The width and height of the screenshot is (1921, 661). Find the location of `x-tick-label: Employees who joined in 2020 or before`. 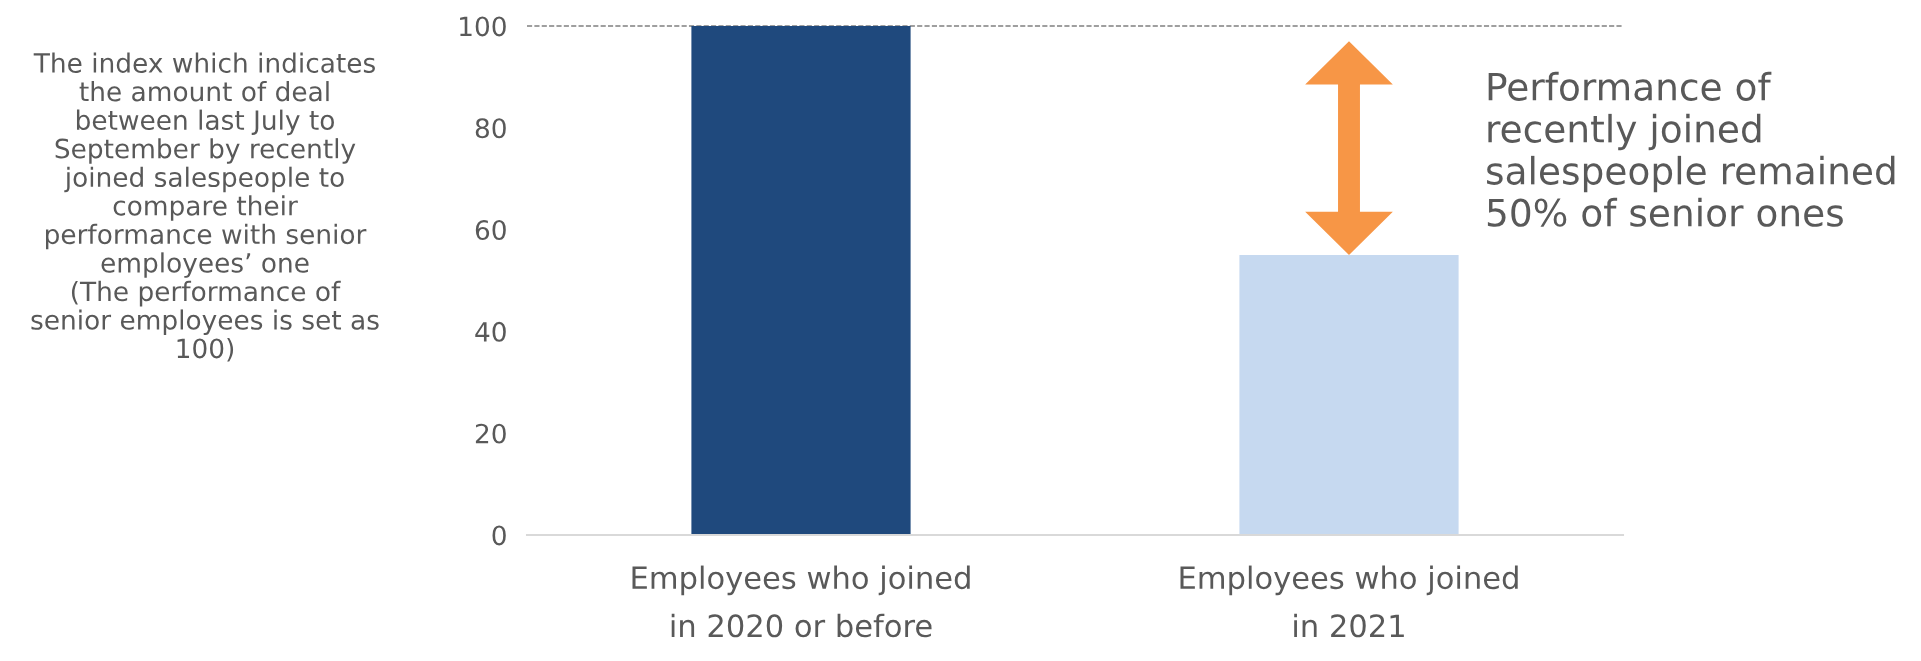

x-tick-label: Employees who joined in 2020 or before is located at coordinates (801, 601).